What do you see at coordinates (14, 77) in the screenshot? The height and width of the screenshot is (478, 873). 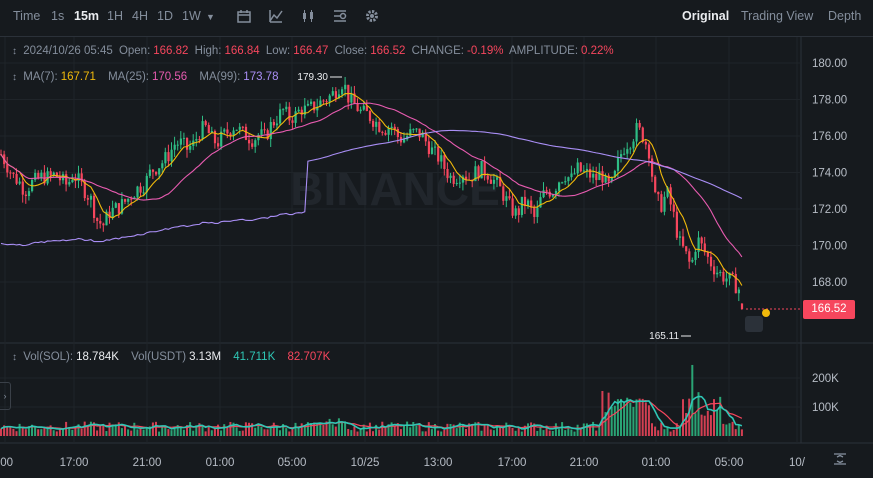 I see `ma-collapse-icon: ↕` at bounding box center [14, 77].